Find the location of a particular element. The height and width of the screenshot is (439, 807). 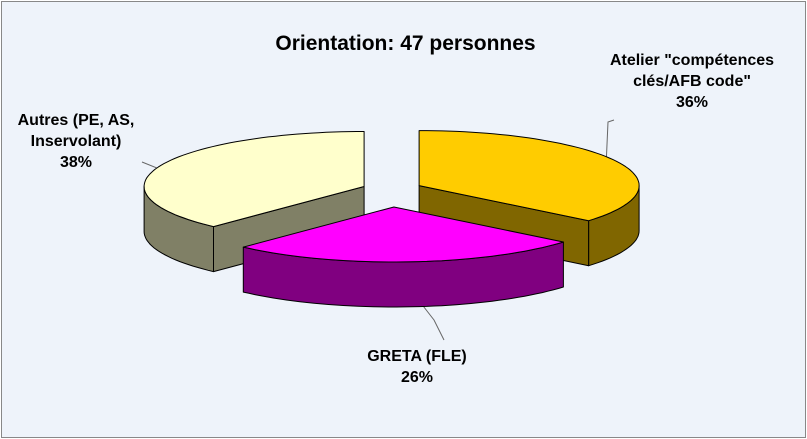

slice-label: Autres (PE, AS, Inservolant) 38% is located at coordinates (76, 141).